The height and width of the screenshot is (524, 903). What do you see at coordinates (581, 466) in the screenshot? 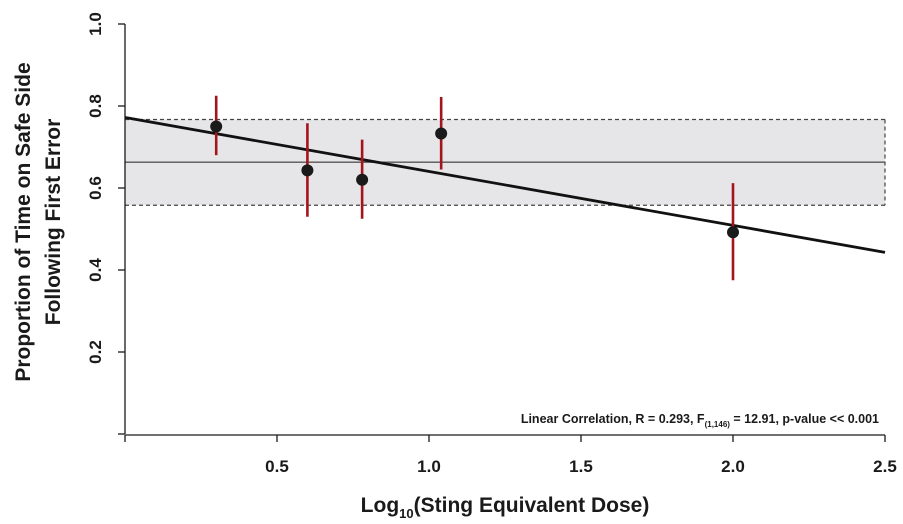
I see `x-tick-label-3: 1.5` at bounding box center [581, 466].